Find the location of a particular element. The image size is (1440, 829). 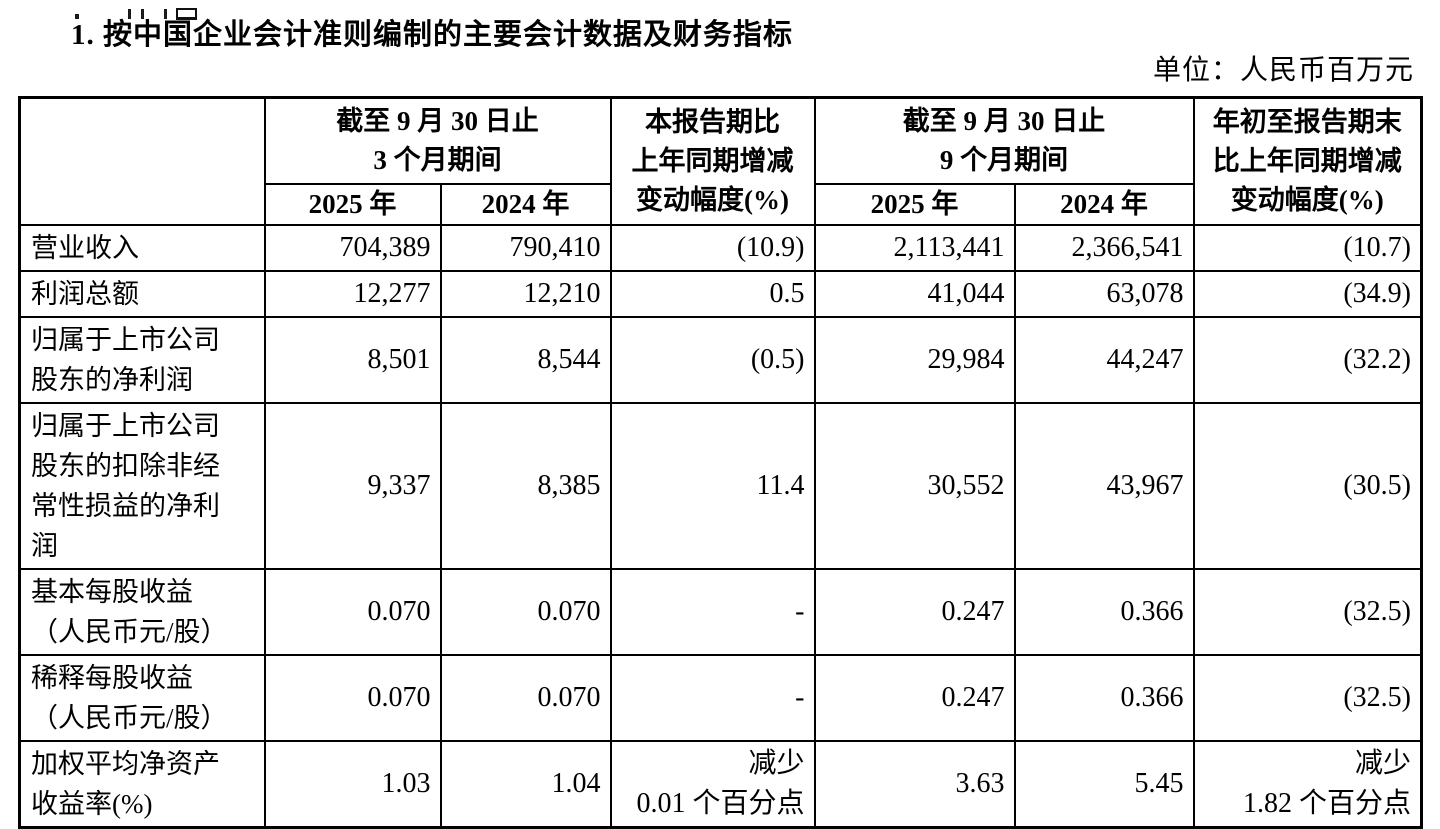

cell-3m-2024: 8,385 is located at coordinates (525, 485).